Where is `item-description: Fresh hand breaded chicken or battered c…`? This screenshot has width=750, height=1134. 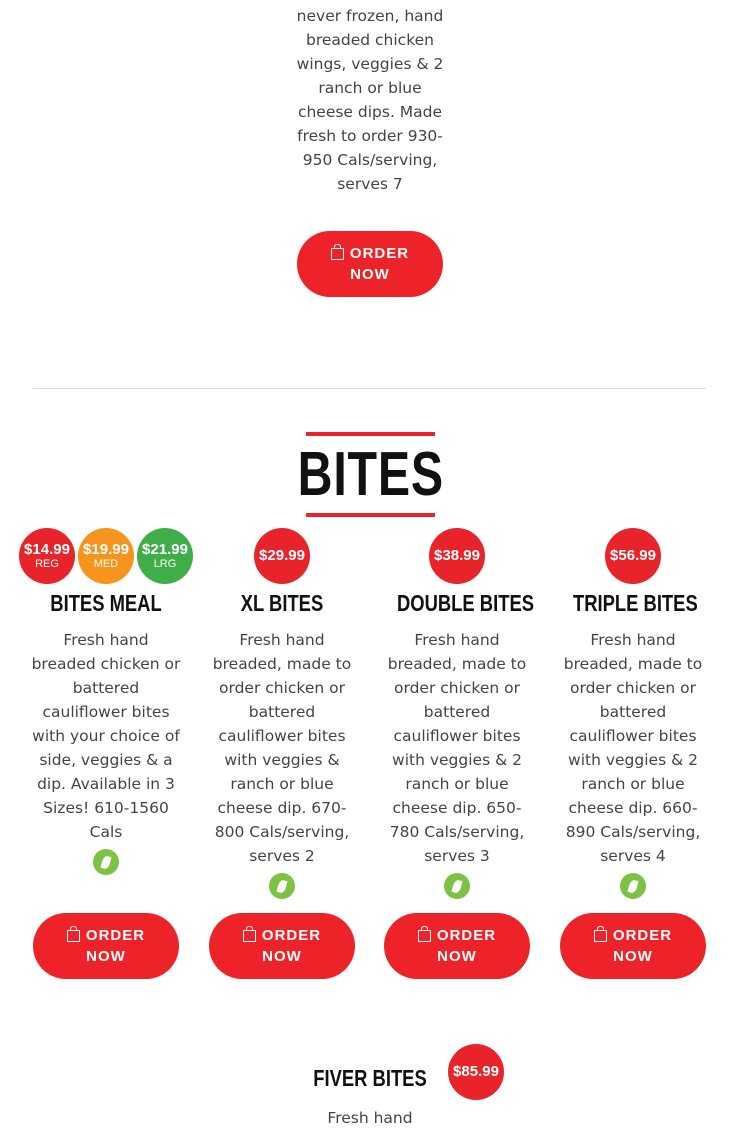
item-description: Fresh hand breaded chicken or battered c… is located at coordinates (106, 736).